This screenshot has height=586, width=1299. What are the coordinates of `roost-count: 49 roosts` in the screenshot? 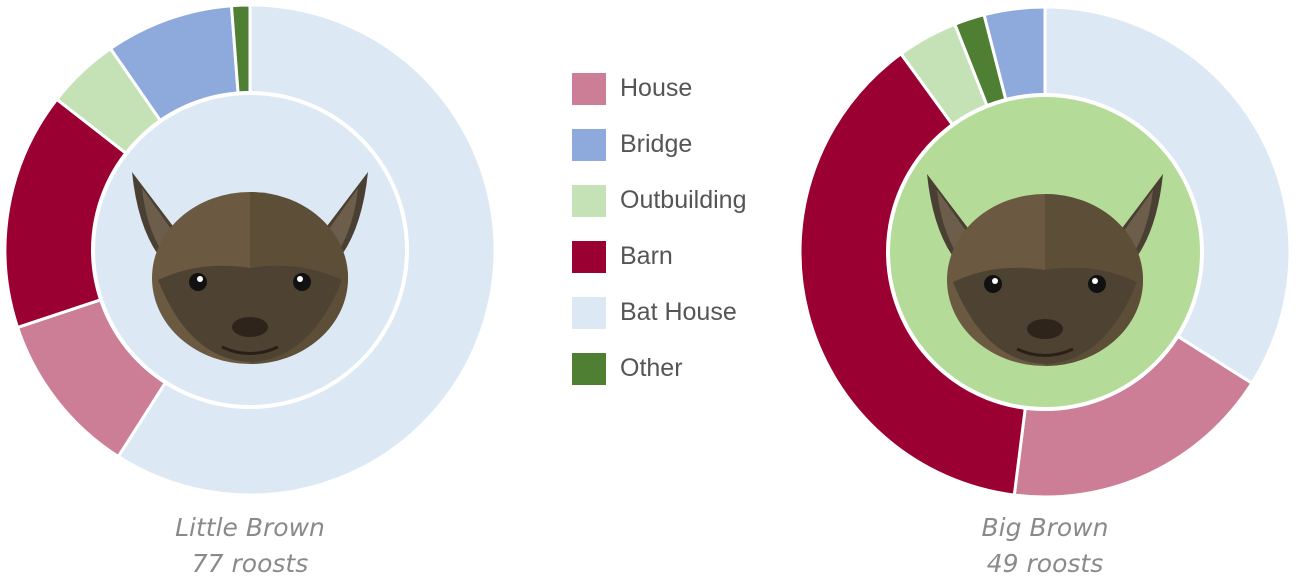 It's located at (1045, 563).